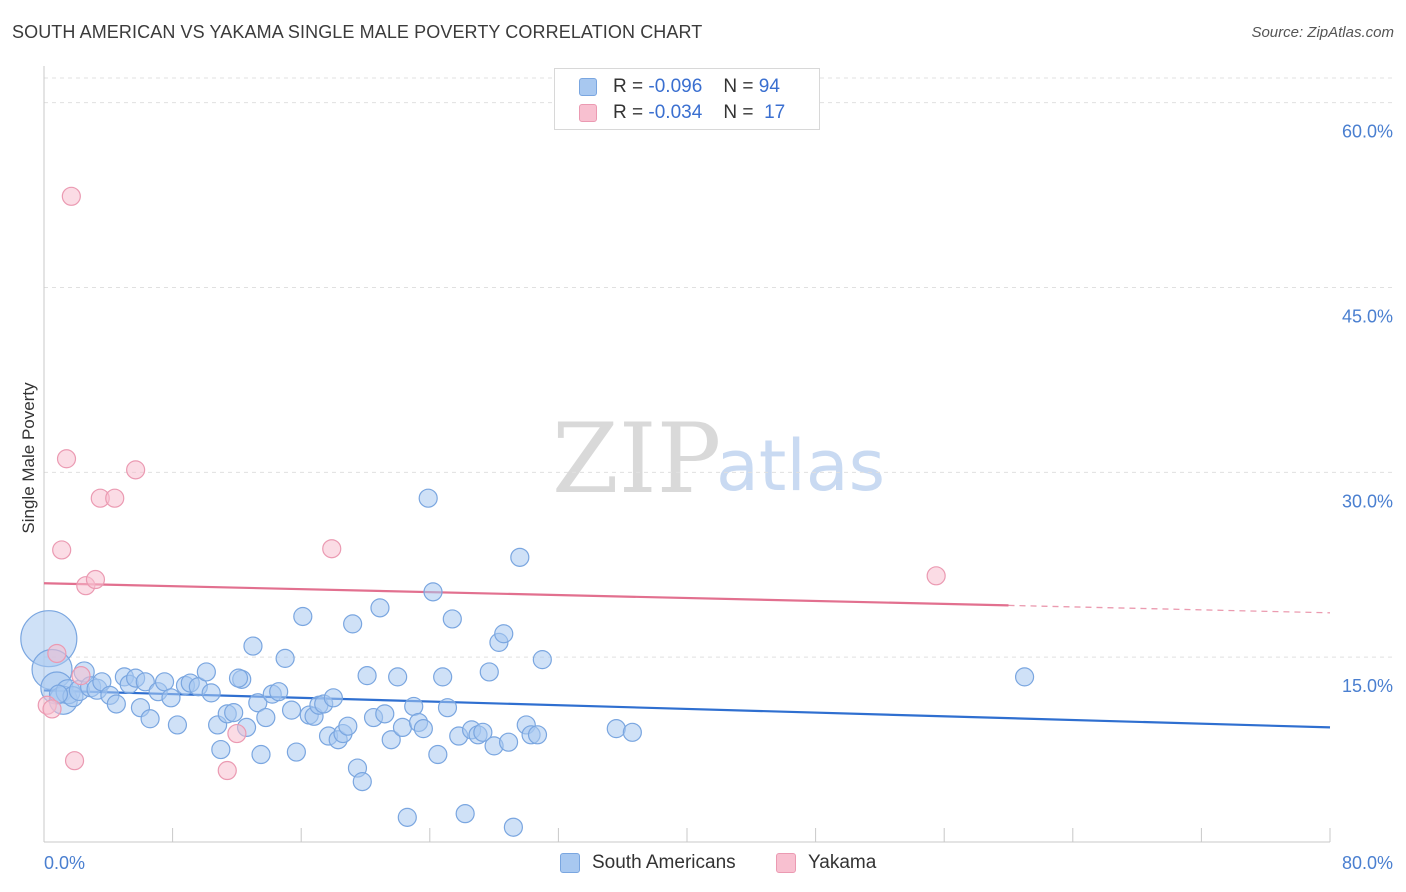 The height and width of the screenshot is (892, 1406). What do you see at coordinates (1169, 609) in the screenshot?
I see `trend-line-yakama-extension` at bounding box center [1169, 609].